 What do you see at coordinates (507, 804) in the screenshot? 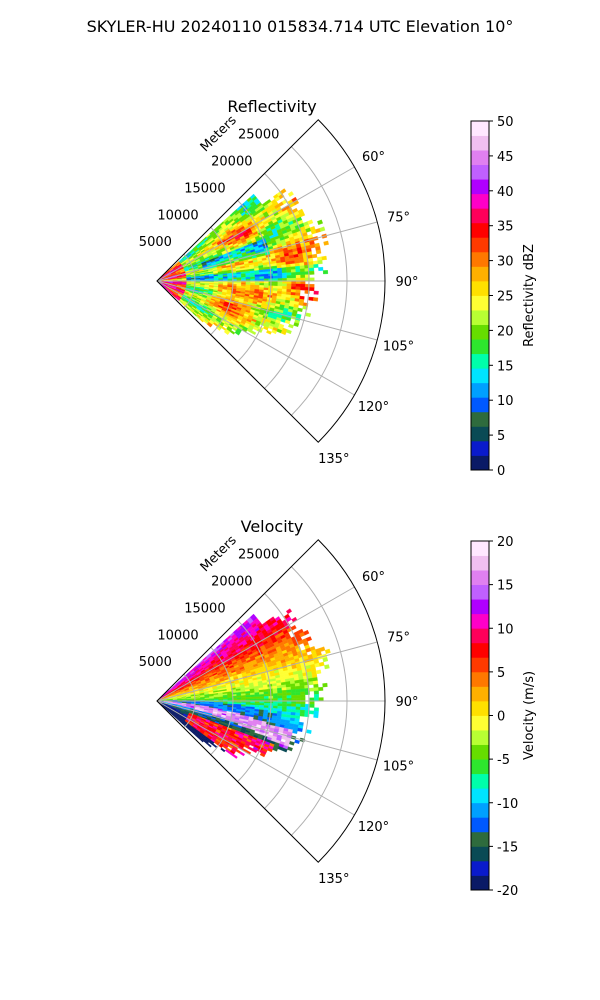
I see `colorbar-tick-label: -10` at bounding box center [507, 804].